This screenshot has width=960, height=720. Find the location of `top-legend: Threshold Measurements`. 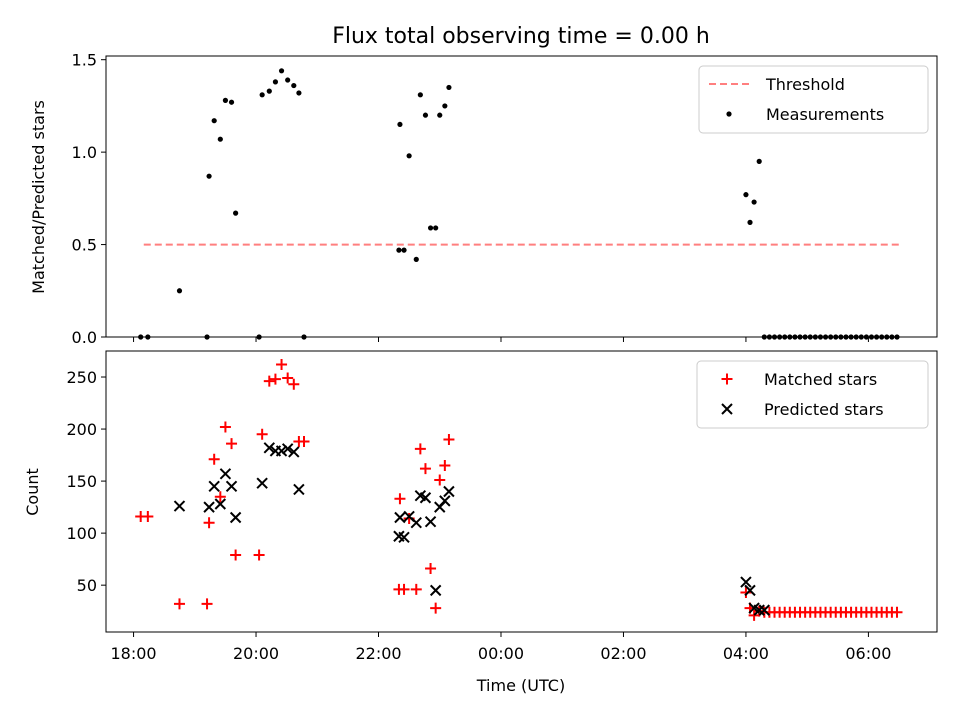

top-legend: Threshold Measurements is located at coordinates (813, 99).